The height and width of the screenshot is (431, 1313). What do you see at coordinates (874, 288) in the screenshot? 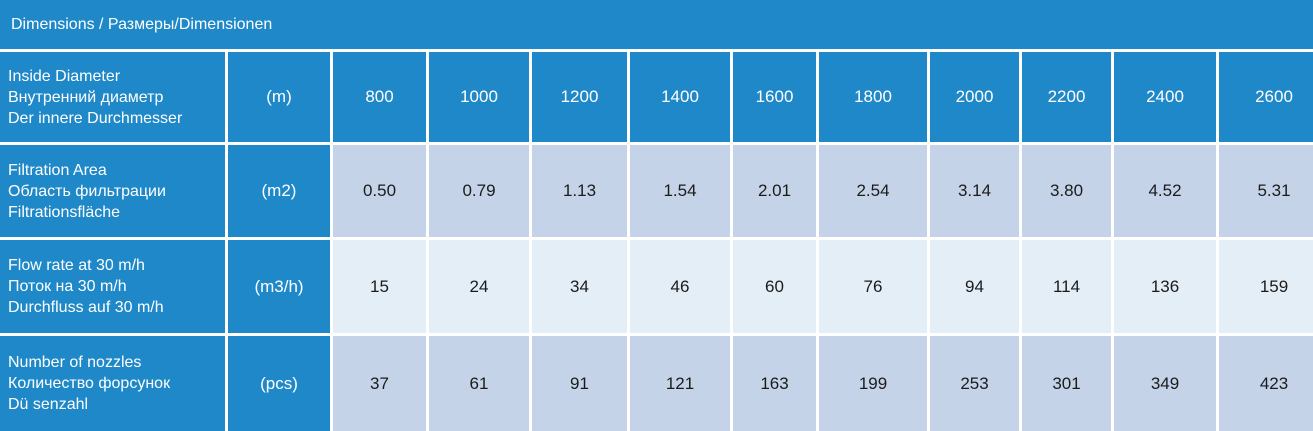
I see `table-cell: 76` at bounding box center [874, 288].